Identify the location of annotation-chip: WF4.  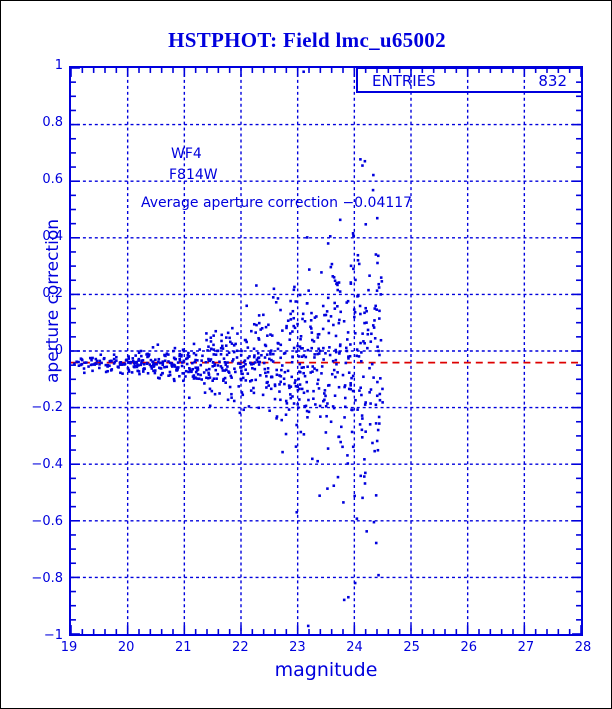
(186, 154).